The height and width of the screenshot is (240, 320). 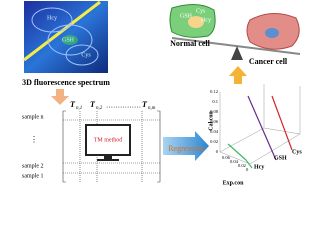 I want to click on x-tick-label: 0.06, so click(x=226, y=157).